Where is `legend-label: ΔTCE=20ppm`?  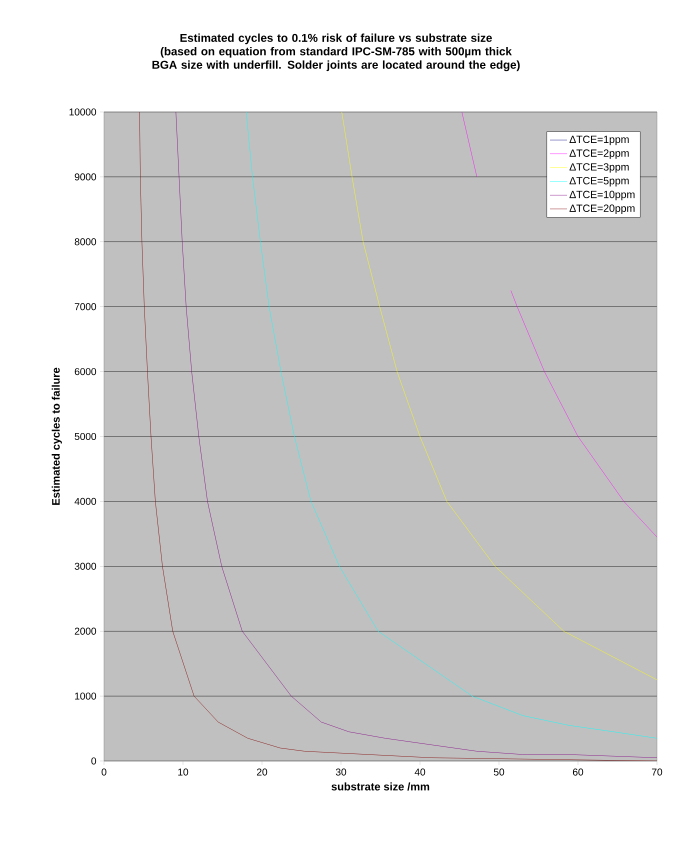
legend-label: ΔTCE=20ppm is located at coordinates (602, 209).